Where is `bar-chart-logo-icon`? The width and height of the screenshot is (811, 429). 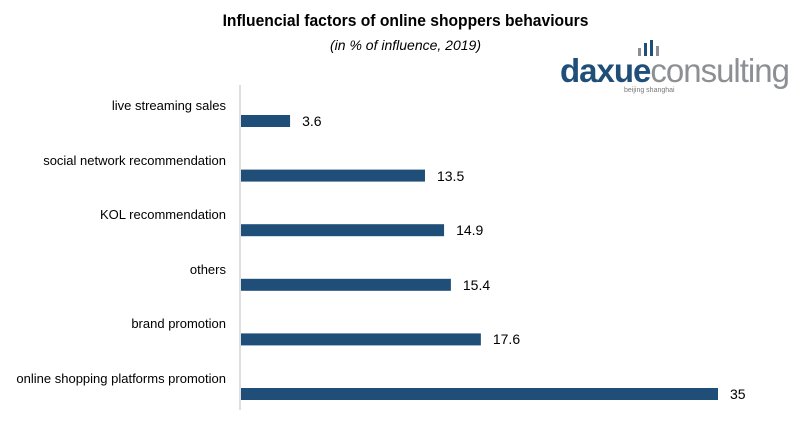 bar-chart-logo-icon is located at coordinates (648, 48).